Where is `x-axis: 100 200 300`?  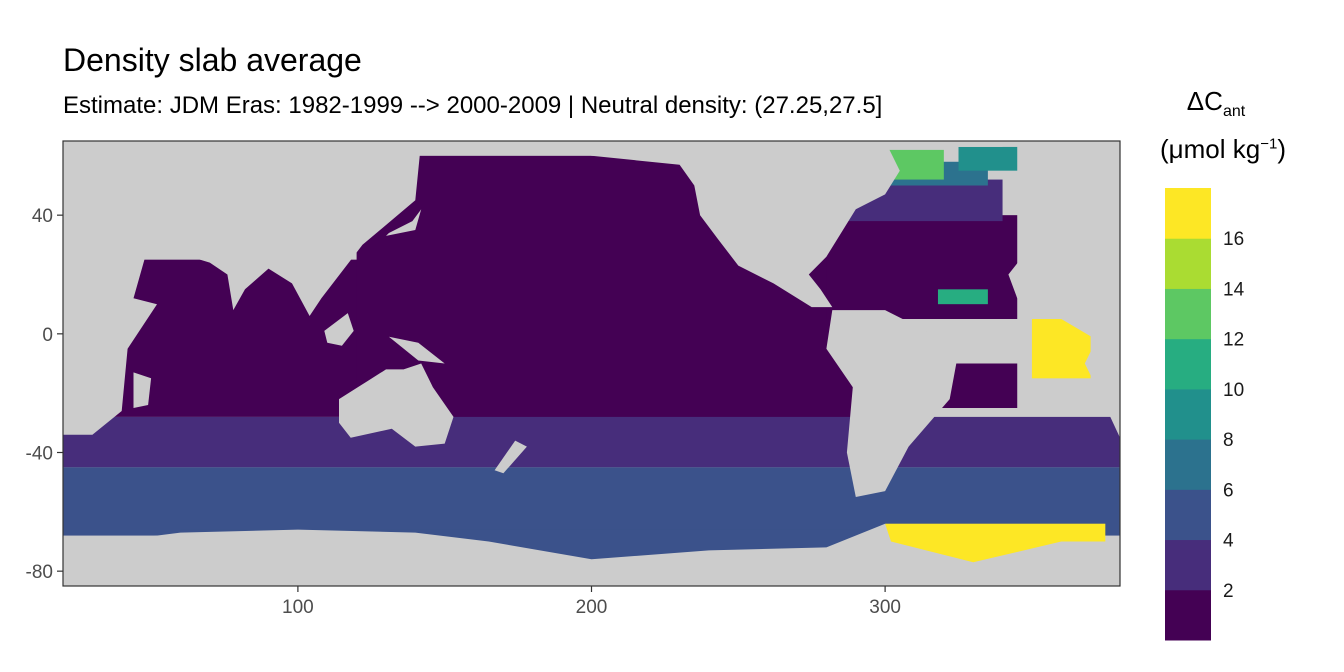
x-axis: 100 200 300 is located at coordinates (591, 602).